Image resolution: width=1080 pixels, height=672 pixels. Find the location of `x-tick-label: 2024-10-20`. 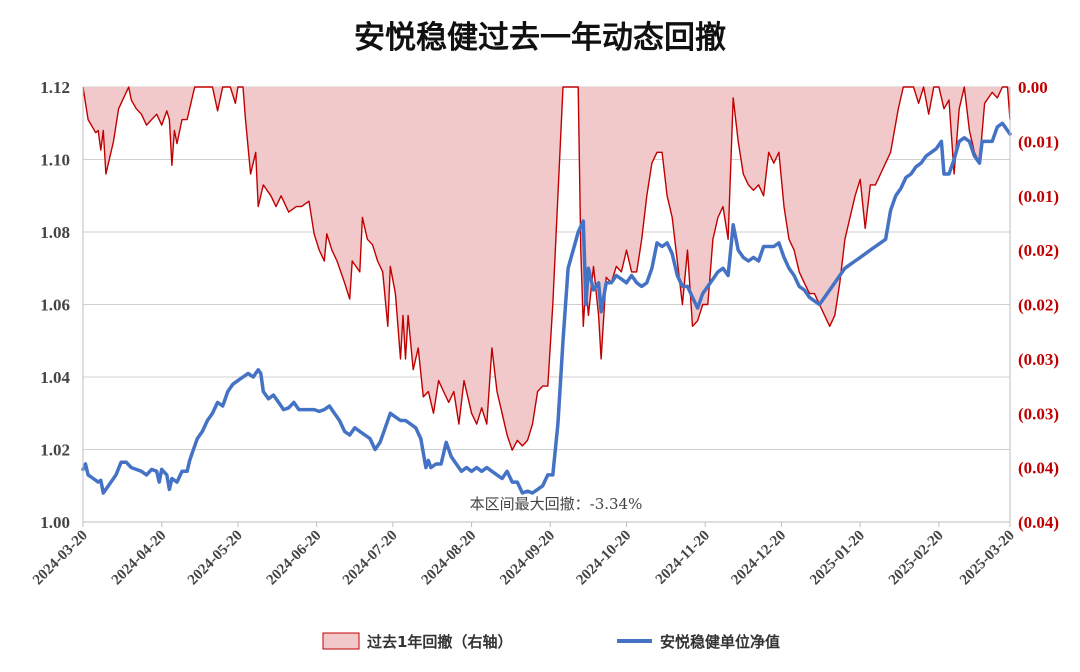

x-tick-label: 2024-10-20 is located at coordinates (604, 558).